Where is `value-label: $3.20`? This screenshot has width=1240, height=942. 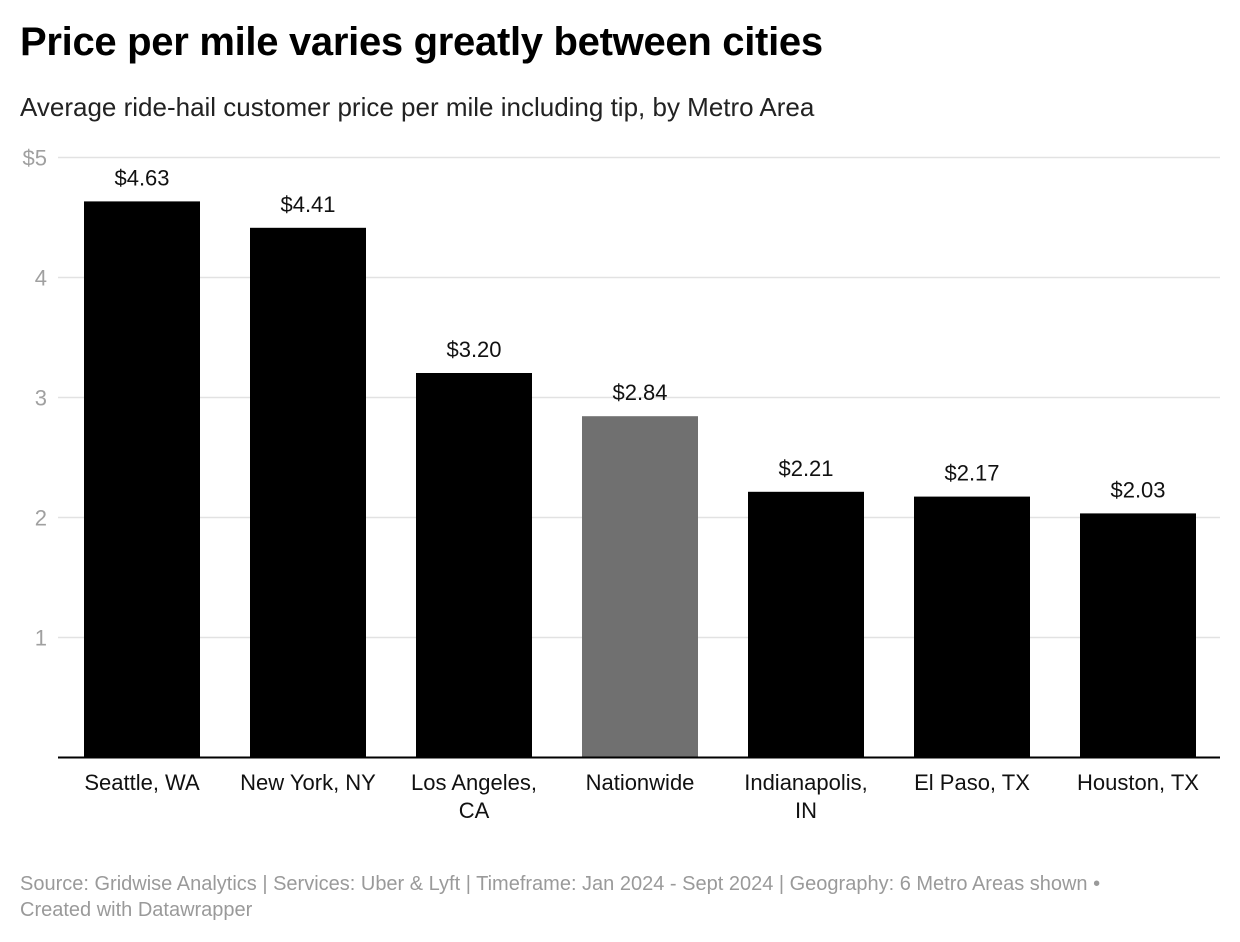
value-label: $3.20 is located at coordinates (473, 349).